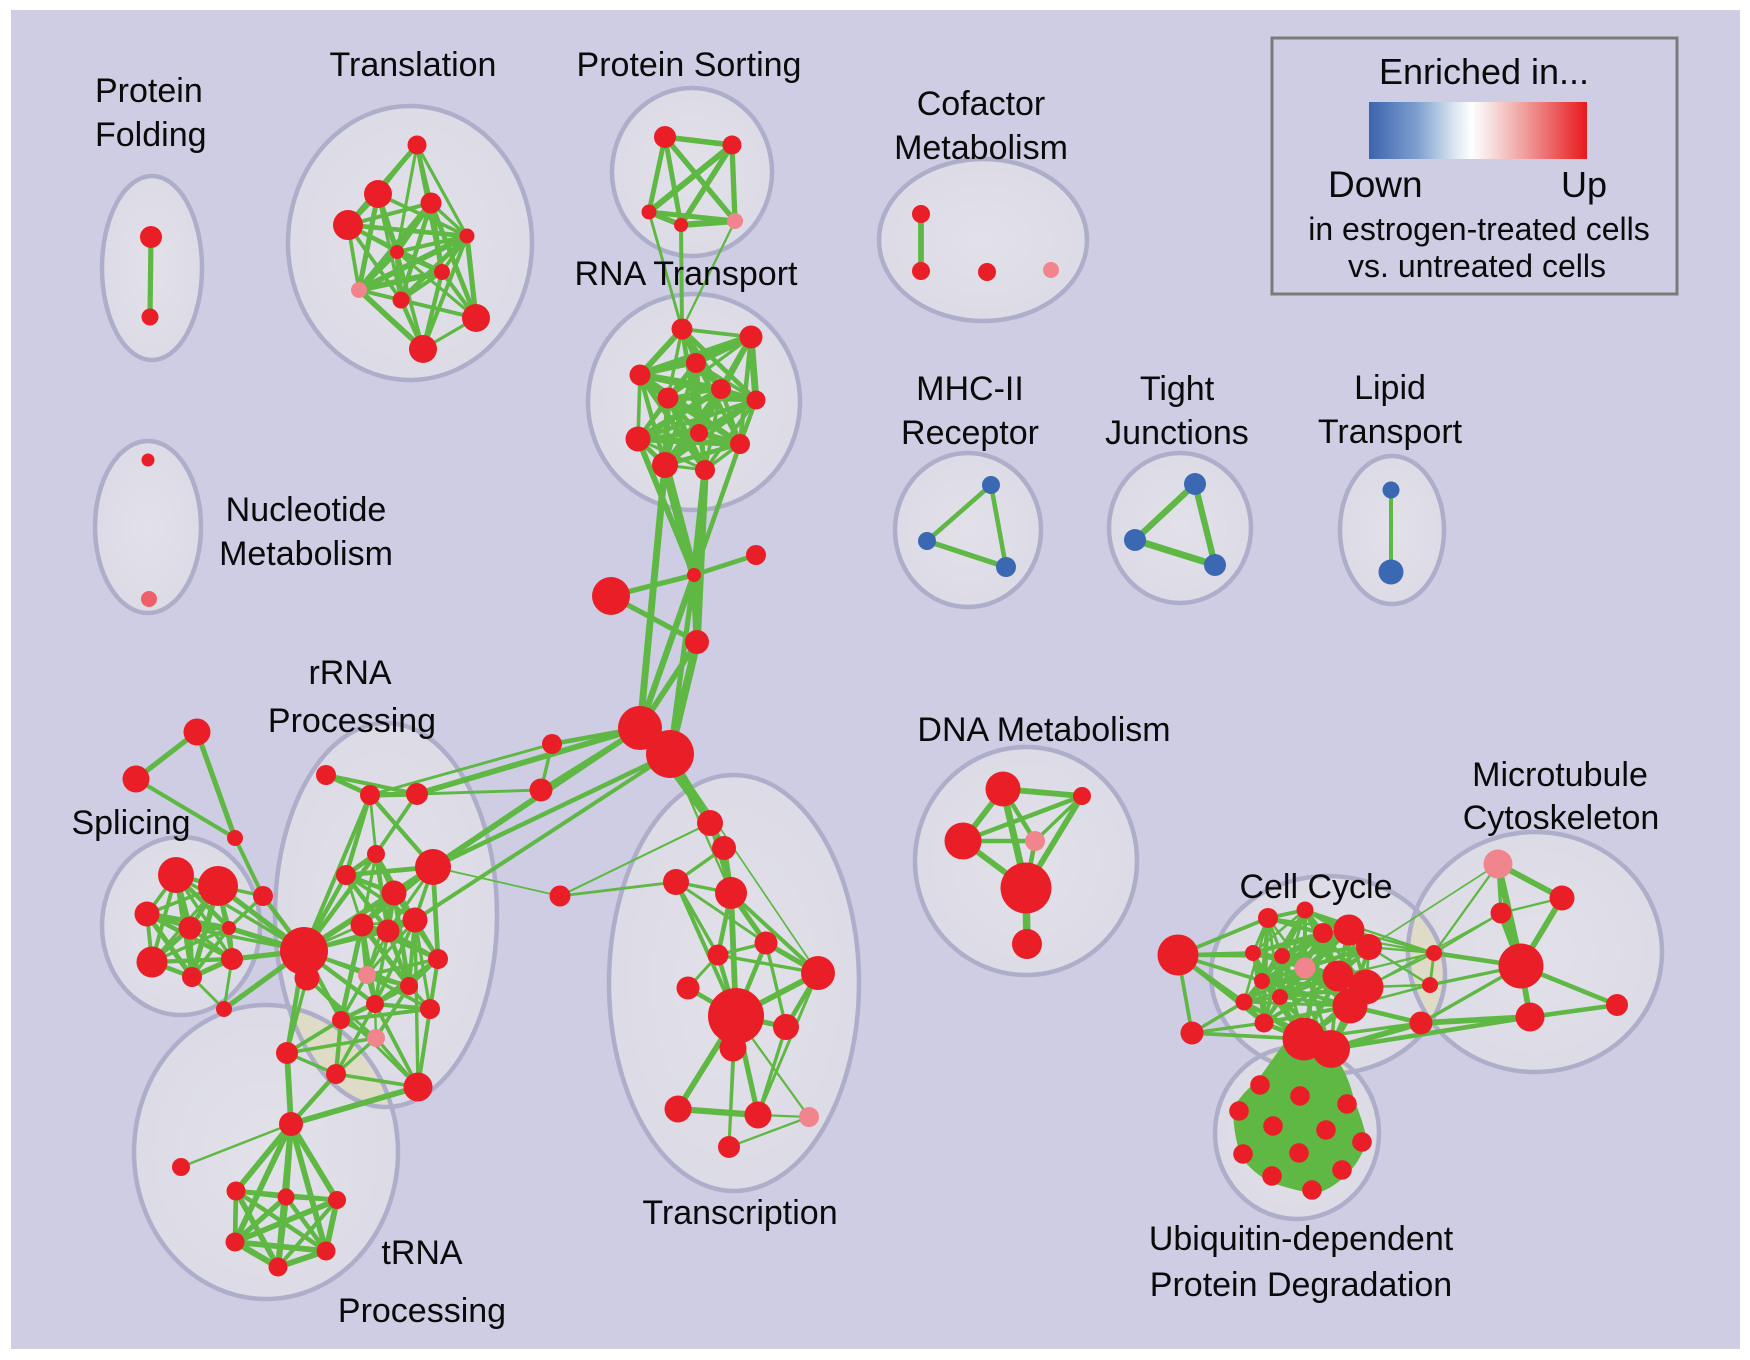 Image resolution: width=1750 pixels, height=1360 pixels. What do you see at coordinates (130, 823) in the screenshot?
I see `svg-text: Splicing` at bounding box center [130, 823].